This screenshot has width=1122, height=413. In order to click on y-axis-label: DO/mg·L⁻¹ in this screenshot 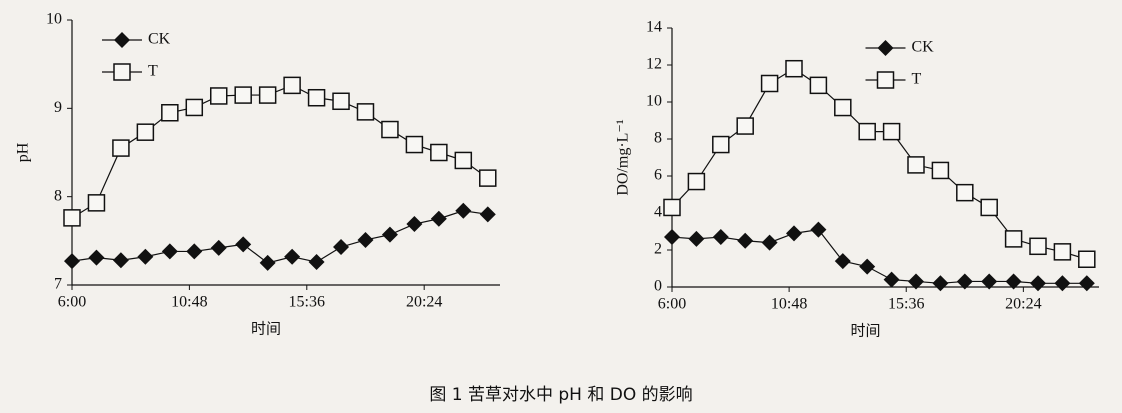, I will do `click(623, 157)`.